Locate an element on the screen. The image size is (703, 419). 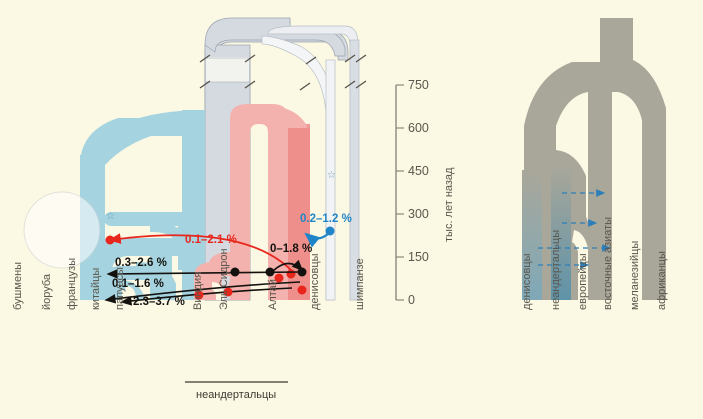
axis-title: тыс. лет назад is located at coordinates (449, 204).